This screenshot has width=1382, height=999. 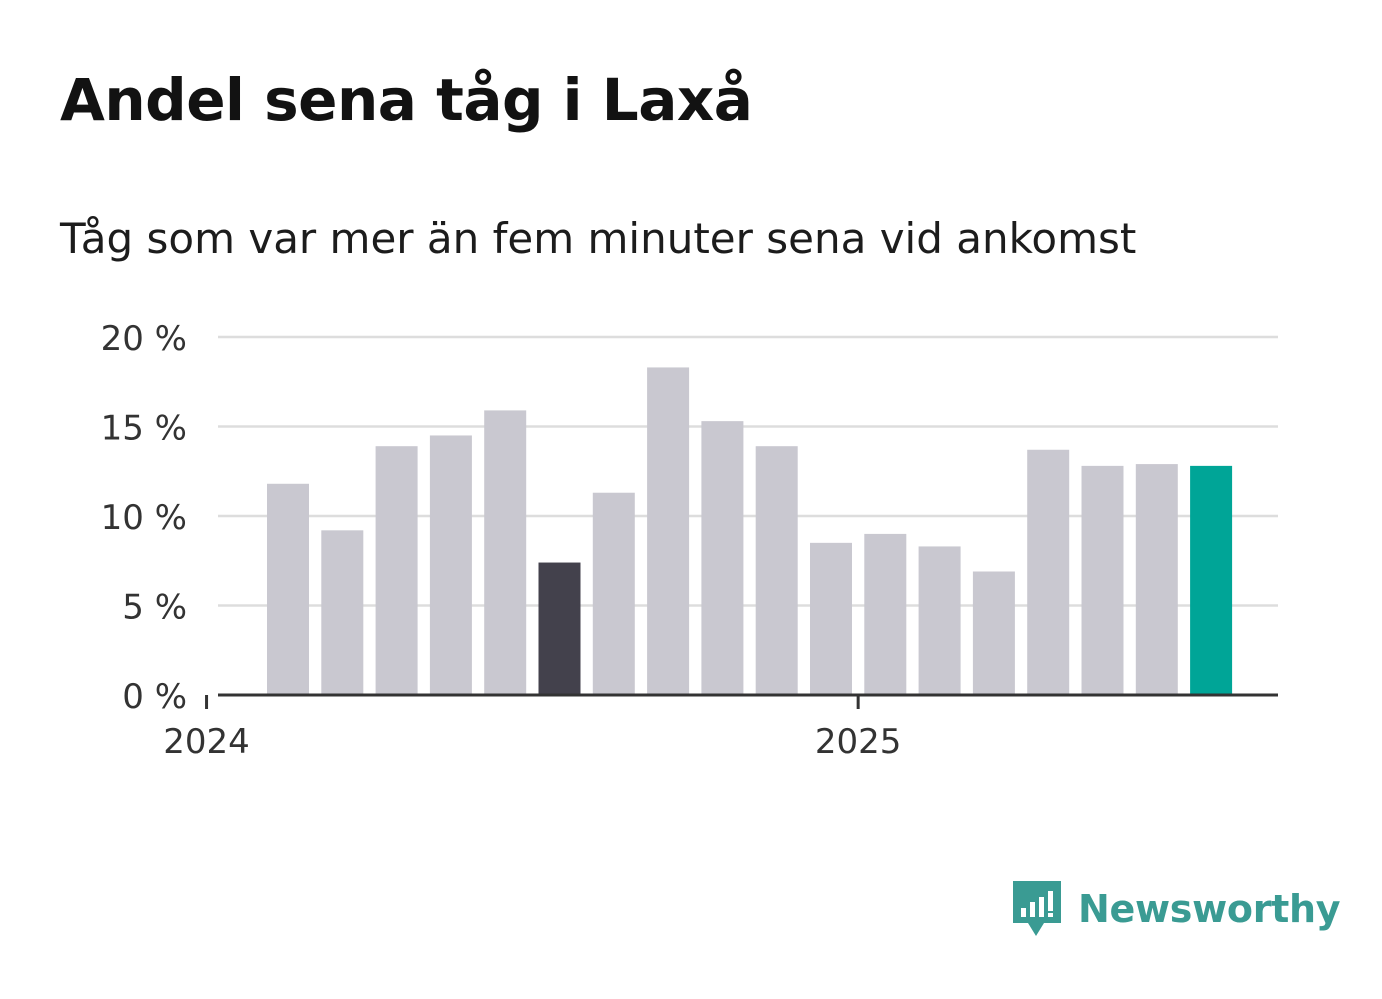 What do you see at coordinates (144, 339) in the screenshot?
I see `y-tick-label: 20 %` at bounding box center [144, 339].